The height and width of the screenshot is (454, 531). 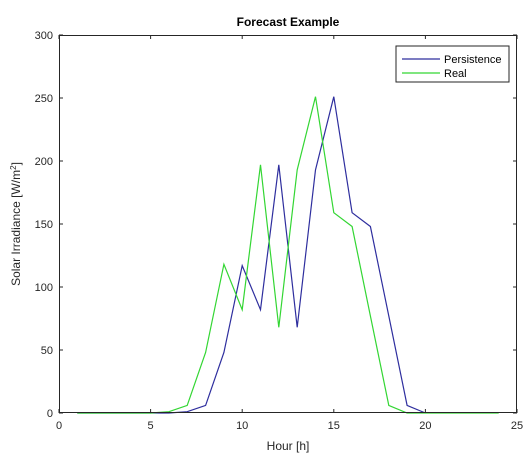 What do you see at coordinates (44, 162) in the screenshot?
I see `y-tick-label: 200` at bounding box center [44, 162].